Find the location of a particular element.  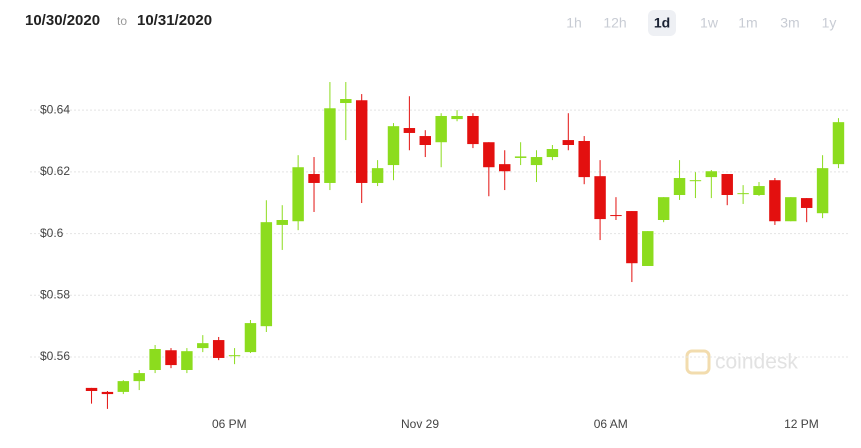

x-tick-label: 06 AM is located at coordinates (611, 424).